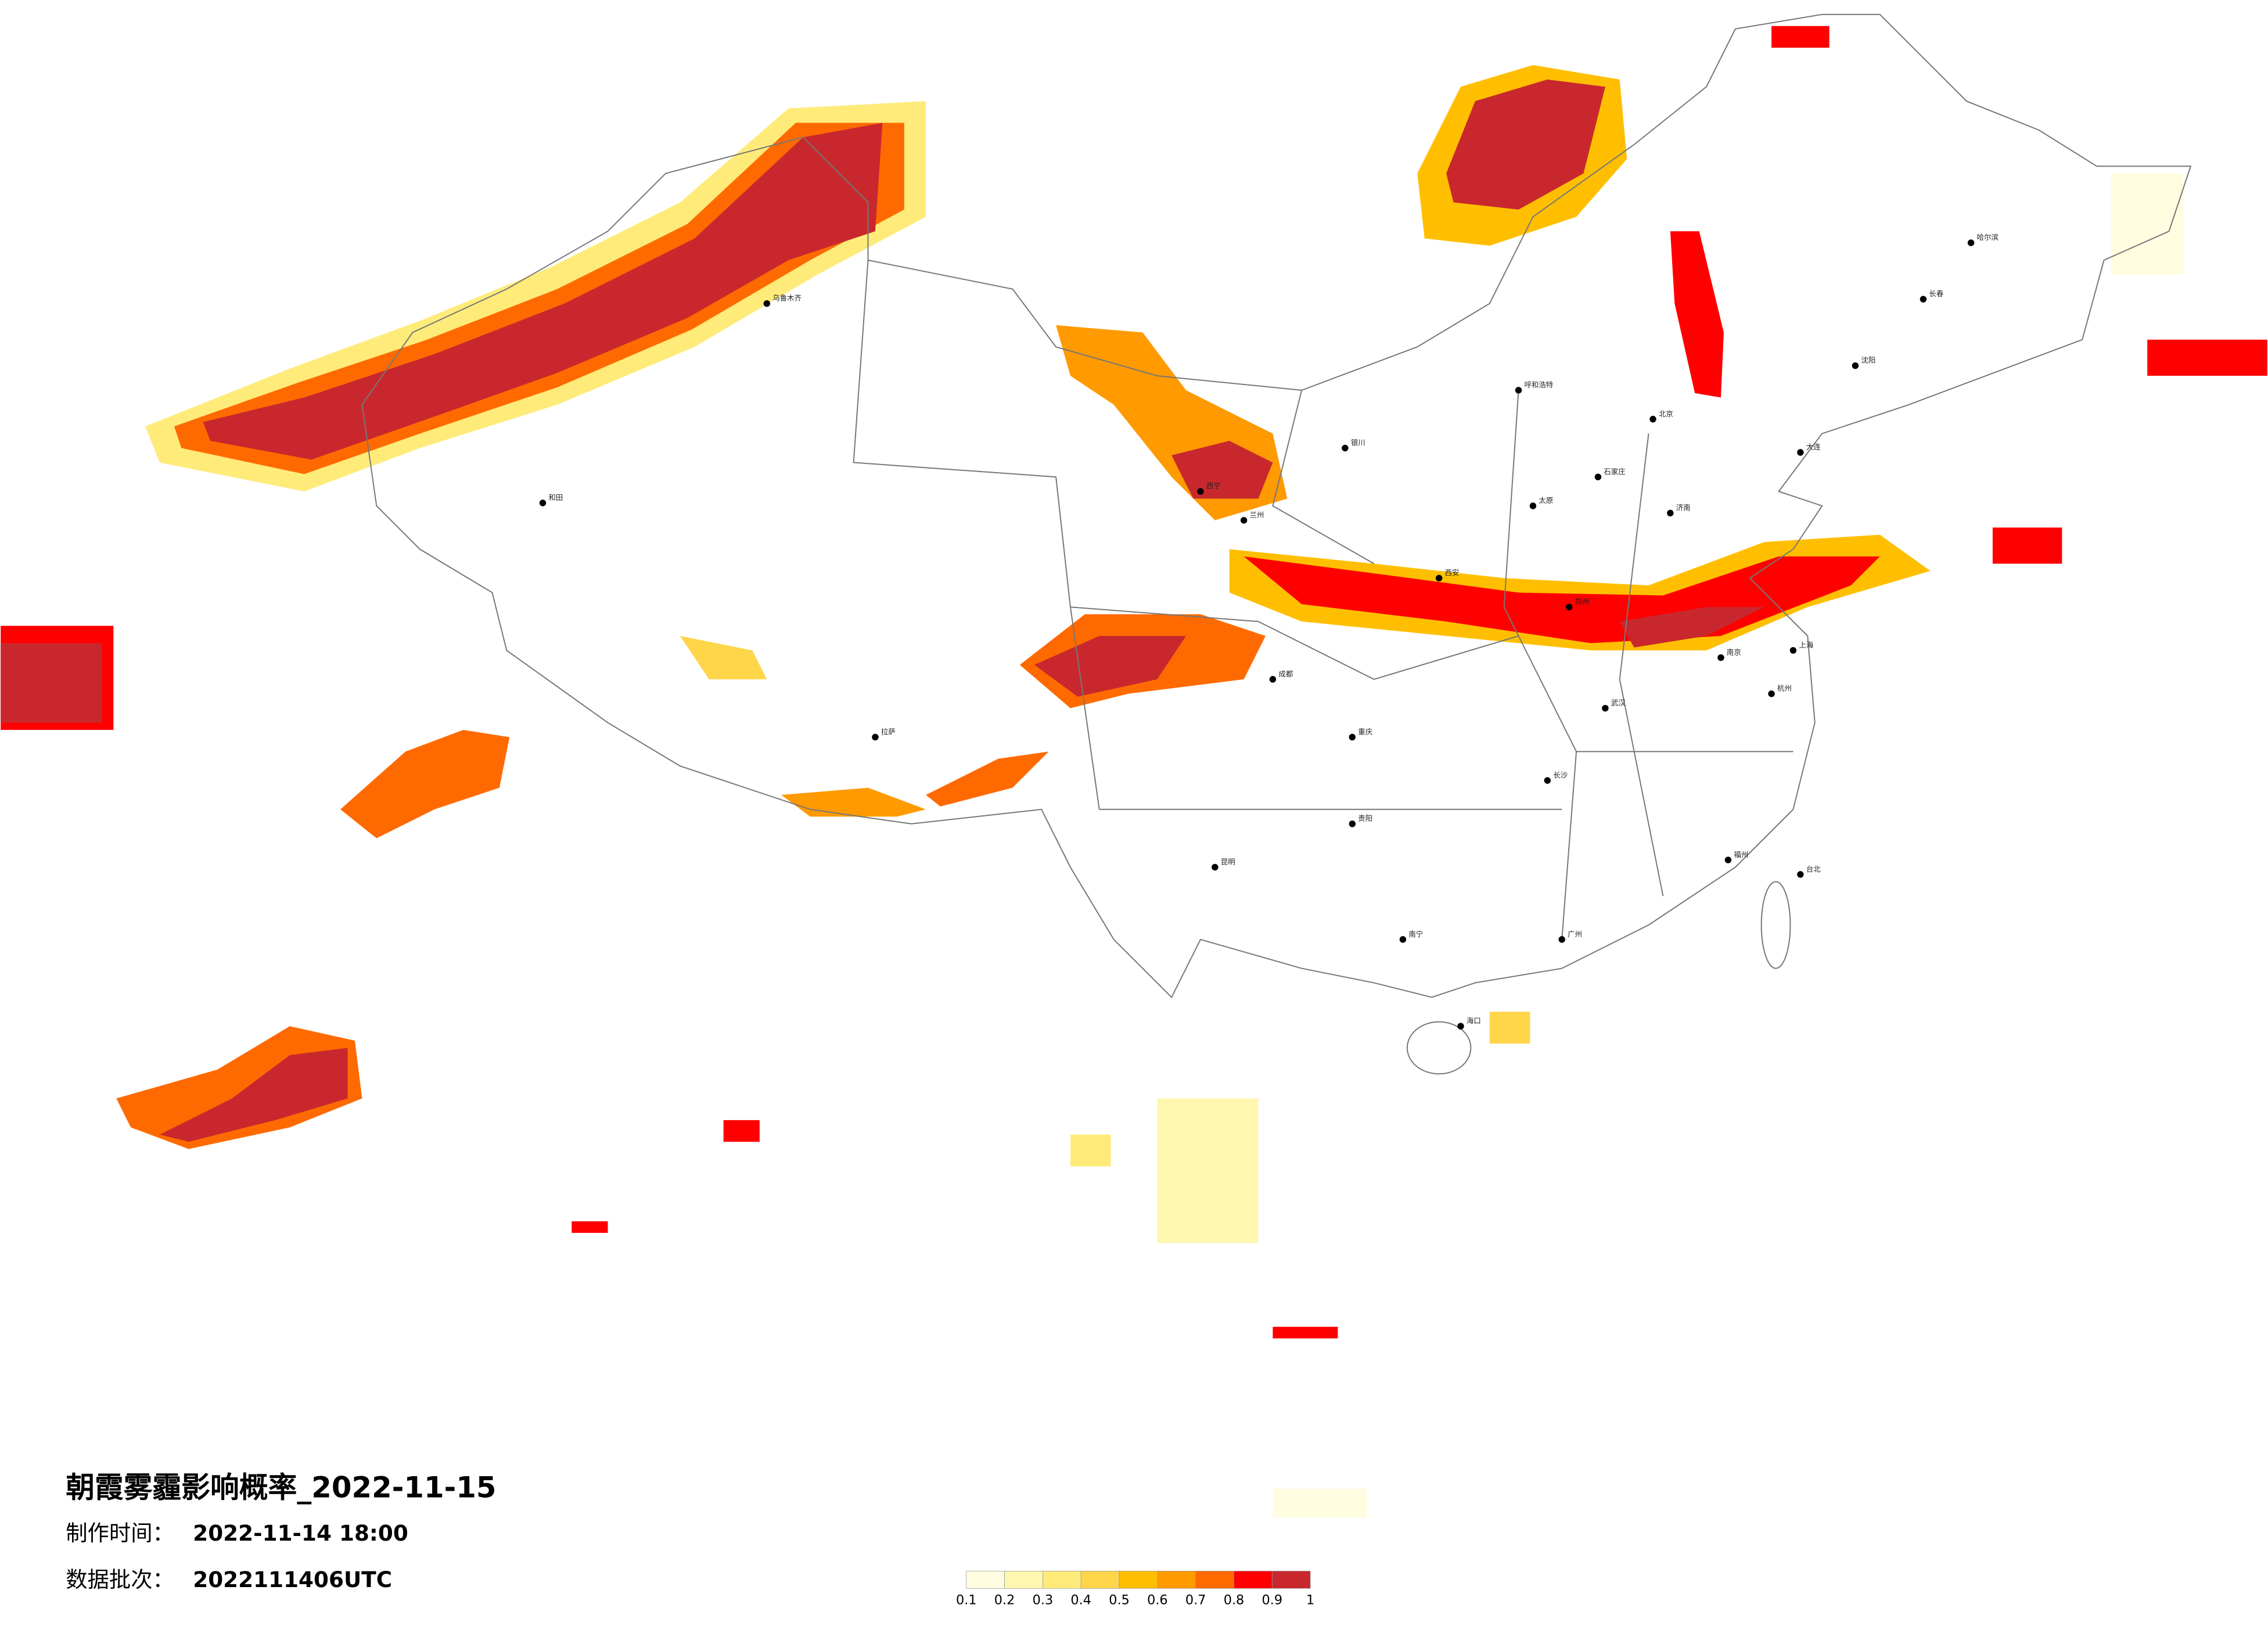 The height and width of the screenshot is (1626, 2268). What do you see at coordinates (1080, 1600) in the screenshot?
I see `legend-tick-label: 0.4` at bounding box center [1080, 1600].